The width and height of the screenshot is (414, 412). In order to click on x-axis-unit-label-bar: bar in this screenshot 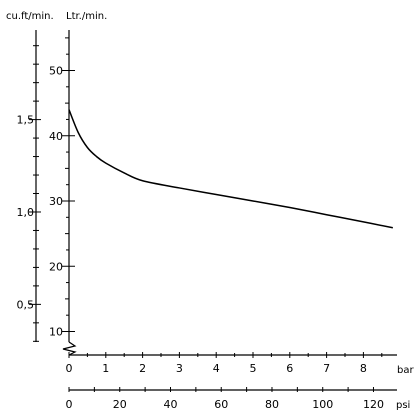, I will do `click(405, 370)`.